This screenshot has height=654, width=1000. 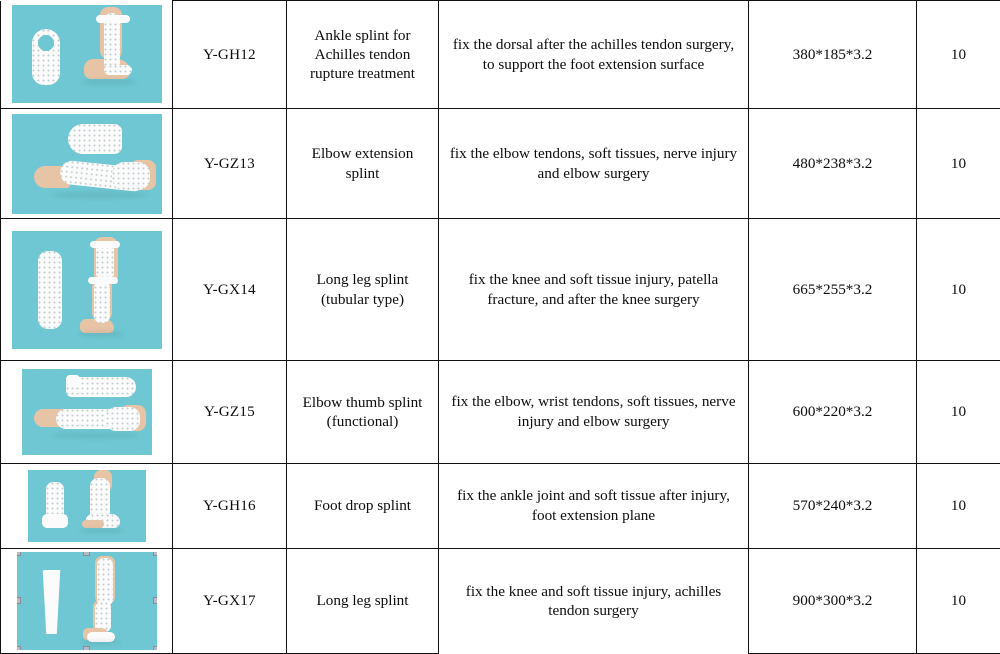 I want to click on product-name-cell: Elbow thumb splint (functional), so click(x=363, y=412).